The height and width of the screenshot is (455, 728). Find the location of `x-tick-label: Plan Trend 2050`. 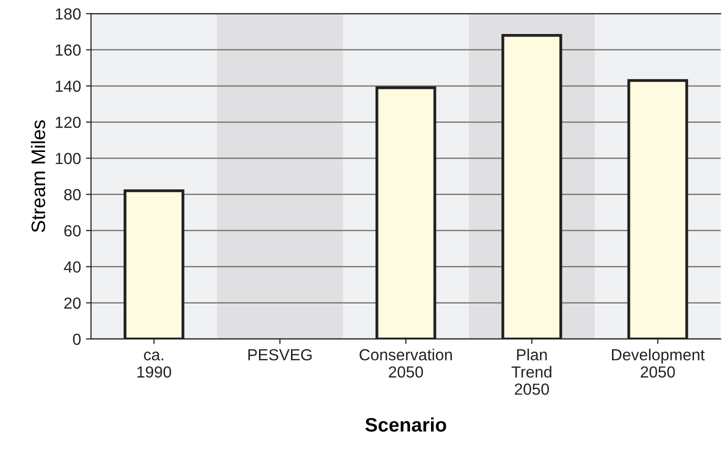

x-tick-label: Plan Trend 2050 is located at coordinates (532, 371).